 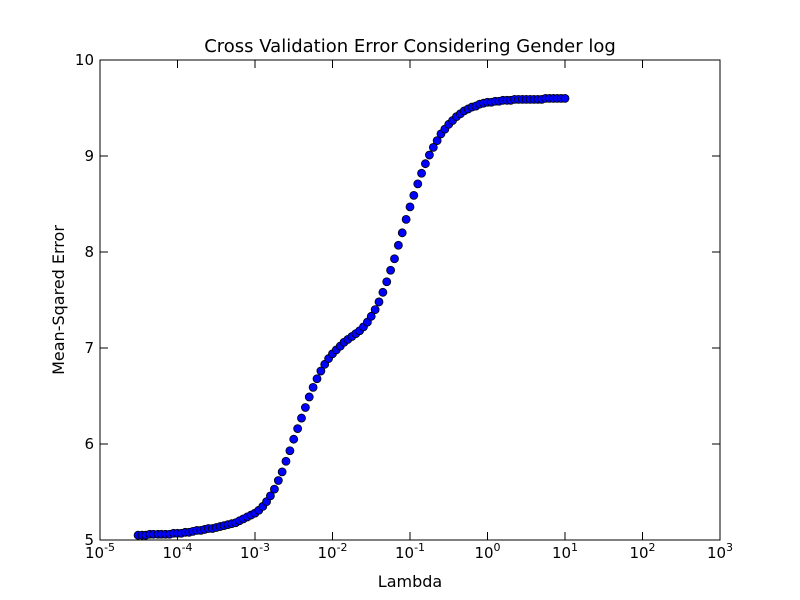 I want to click on y-tick-label: 5, so click(x=89, y=540).